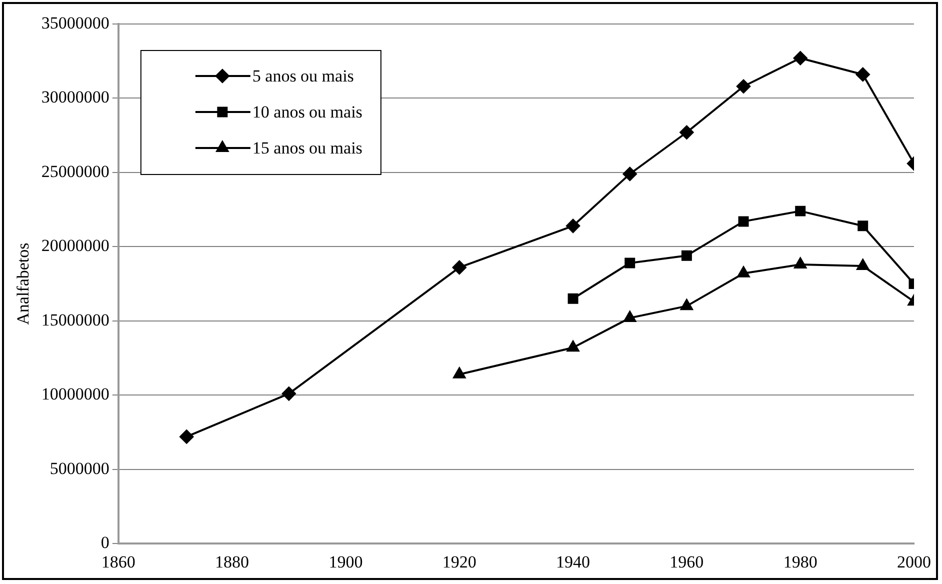  Describe the element at coordinates (914, 562) in the screenshot. I see `x-tick-label: 2000` at that location.